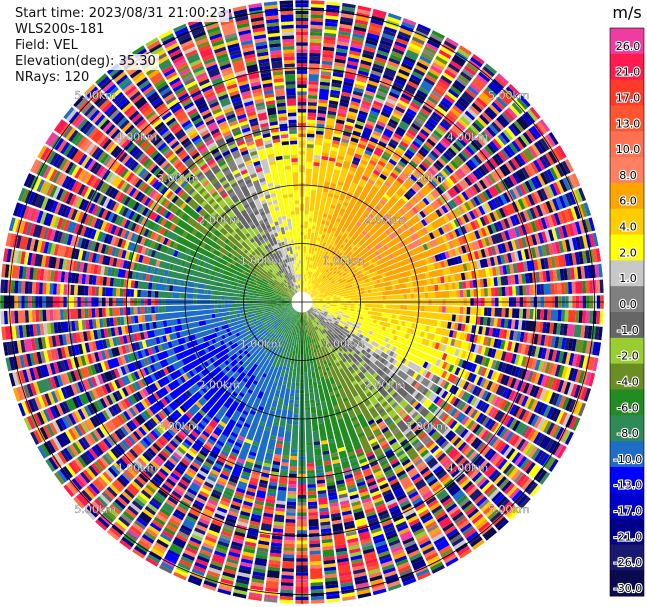 The image size is (647, 607). I want to click on field-label: Field: VEL, so click(46, 46).